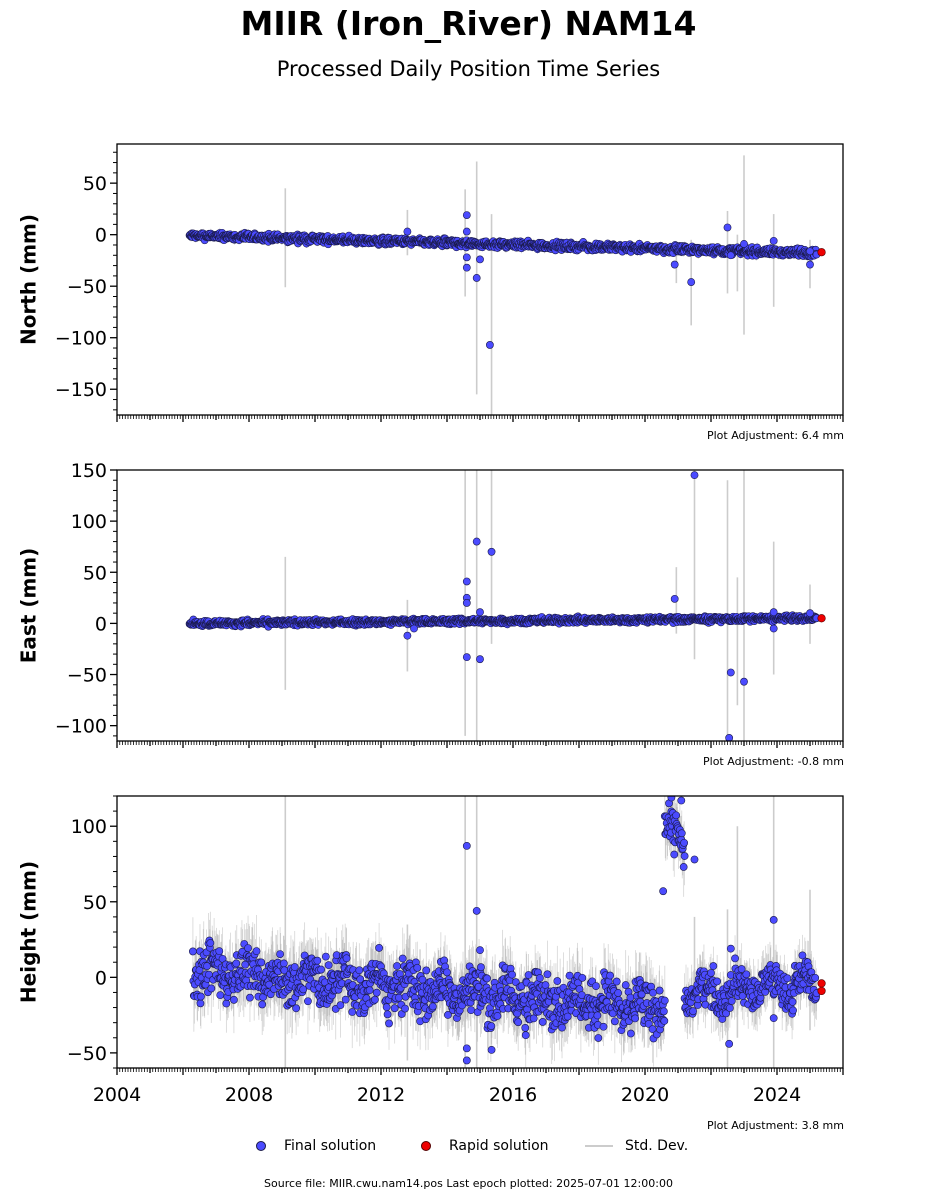  What do you see at coordinates (821, 252) in the screenshot?
I see `north-rapid-point` at bounding box center [821, 252].